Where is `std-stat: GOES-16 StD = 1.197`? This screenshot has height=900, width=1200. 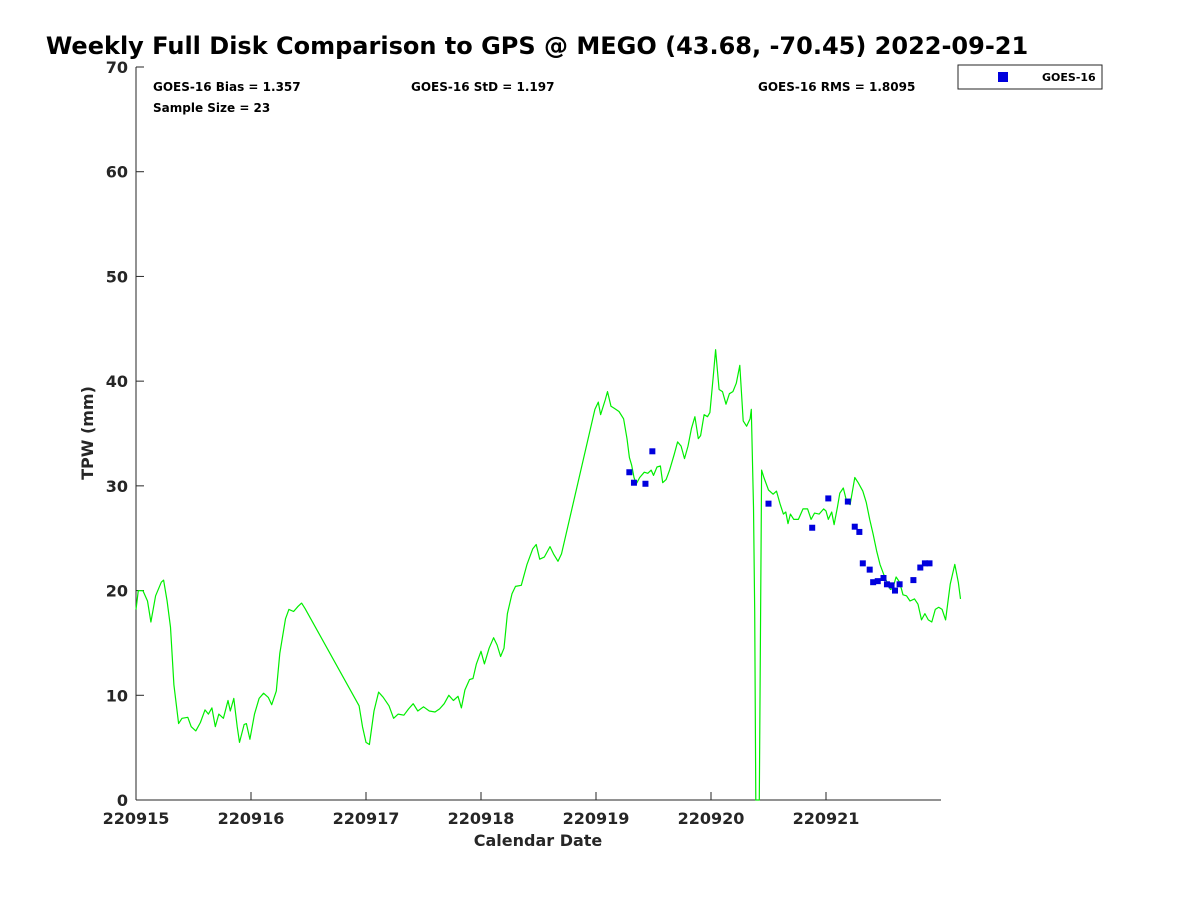 std-stat: GOES-16 StD = 1.197 is located at coordinates (482, 87).